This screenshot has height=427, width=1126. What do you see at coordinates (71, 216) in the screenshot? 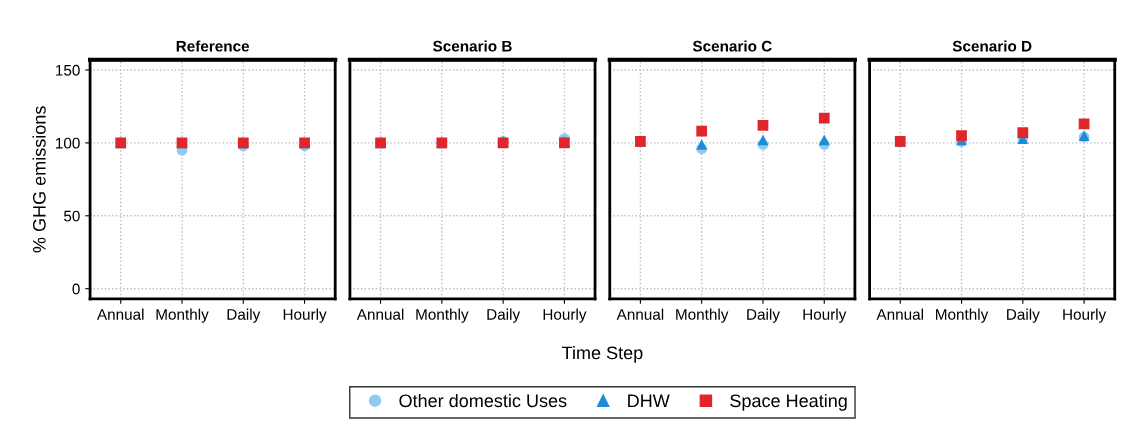
I see `y-tick-label: 50` at bounding box center [71, 216].